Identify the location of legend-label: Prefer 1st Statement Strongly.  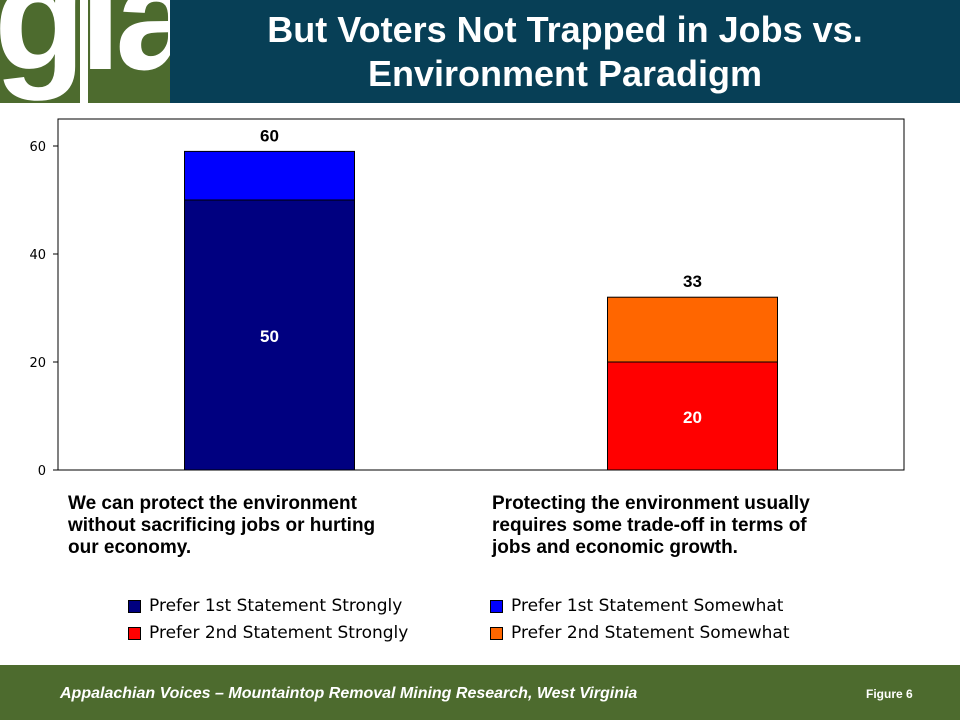
(276, 606).